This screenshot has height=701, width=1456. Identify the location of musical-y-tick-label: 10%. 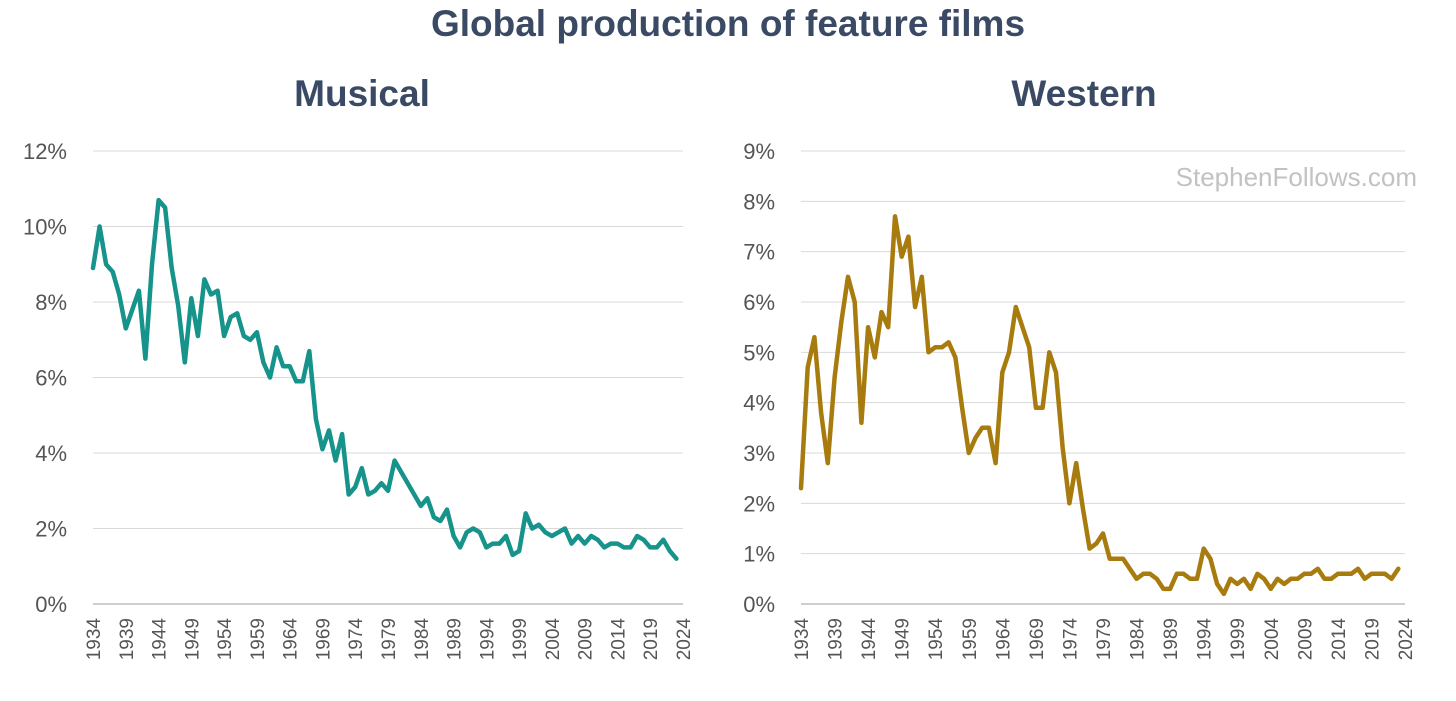
(45, 227).